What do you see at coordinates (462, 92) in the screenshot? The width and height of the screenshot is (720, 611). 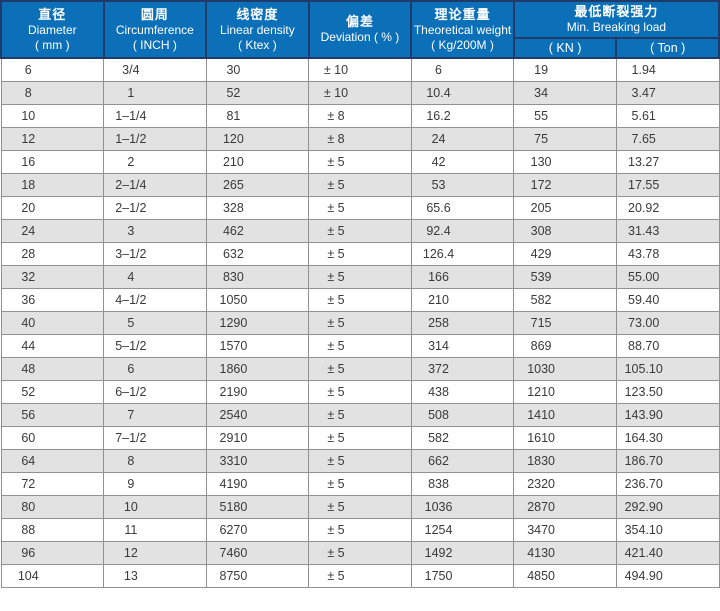 I see `table-cell: 10.4` at bounding box center [462, 92].